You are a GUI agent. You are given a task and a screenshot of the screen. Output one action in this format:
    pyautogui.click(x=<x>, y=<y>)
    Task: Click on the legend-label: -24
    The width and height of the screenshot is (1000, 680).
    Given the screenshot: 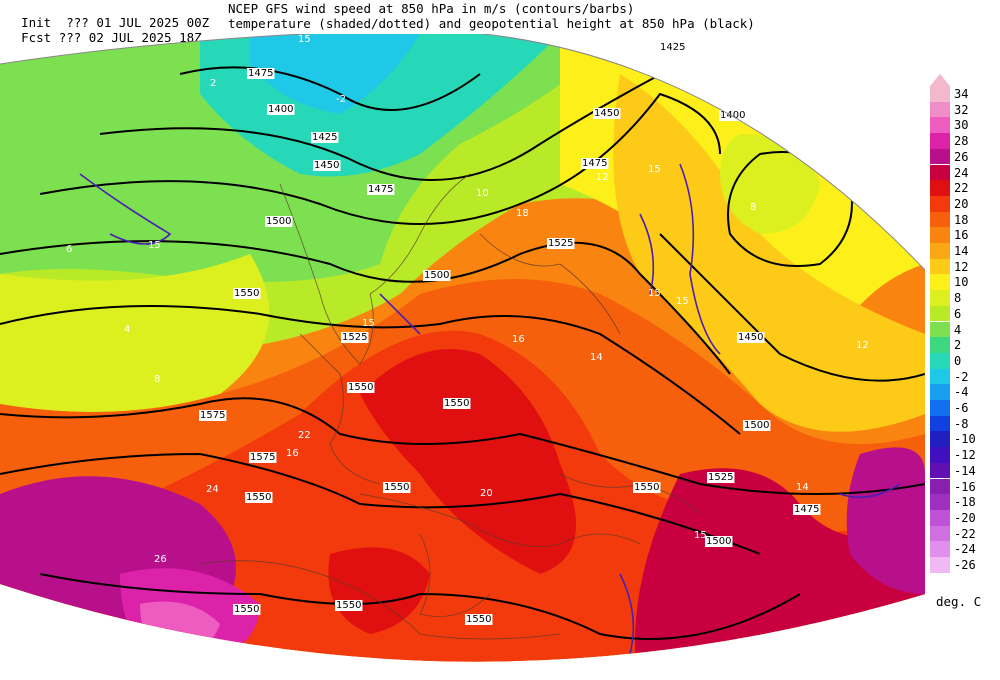 What is the action you would take?
    pyautogui.click(x=965, y=549)
    